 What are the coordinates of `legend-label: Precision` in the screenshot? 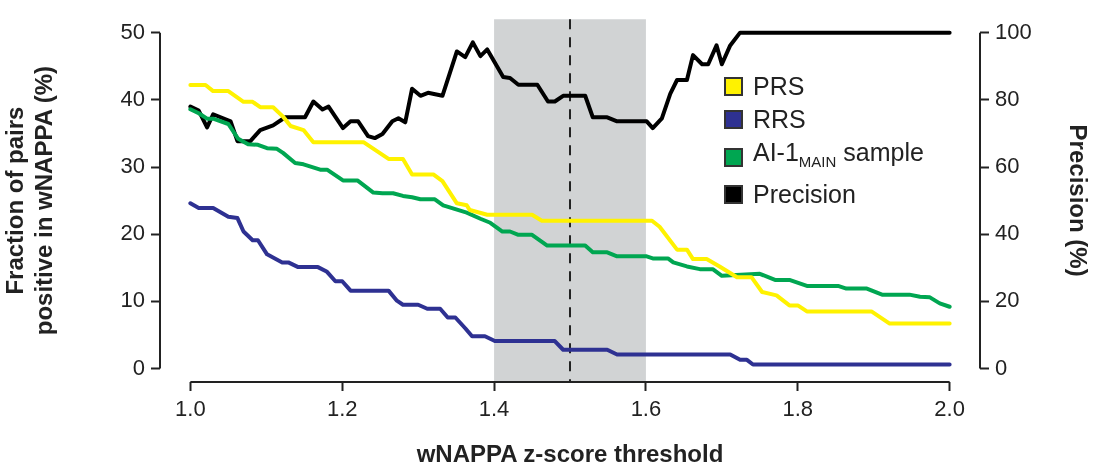 It's located at (804, 194).